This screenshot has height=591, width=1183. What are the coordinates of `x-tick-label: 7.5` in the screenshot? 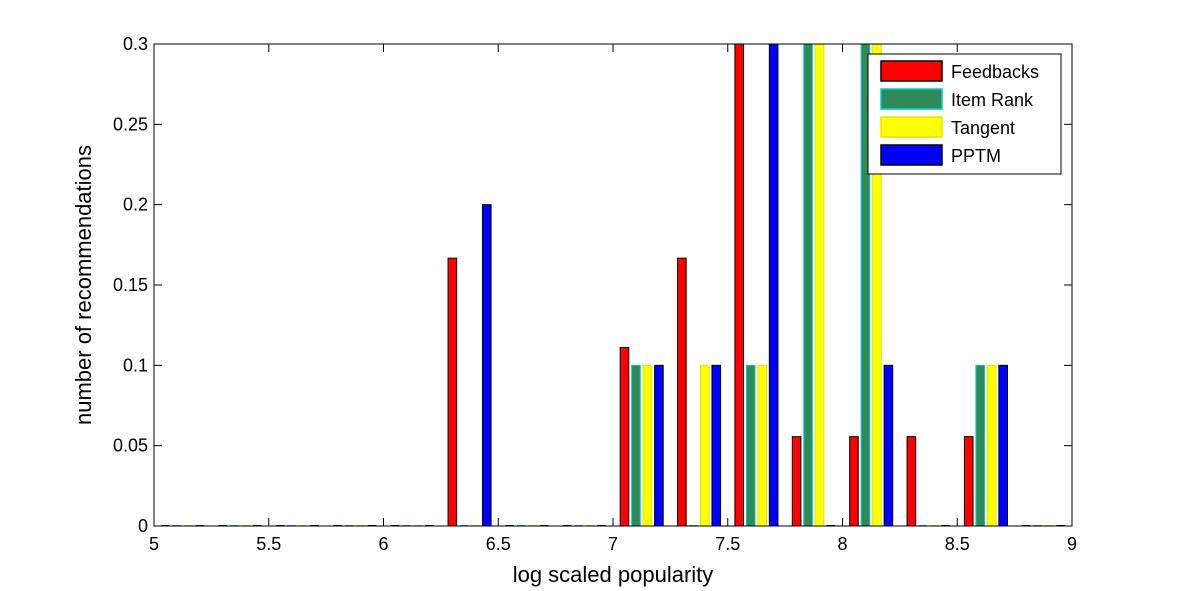 It's located at (727, 544).